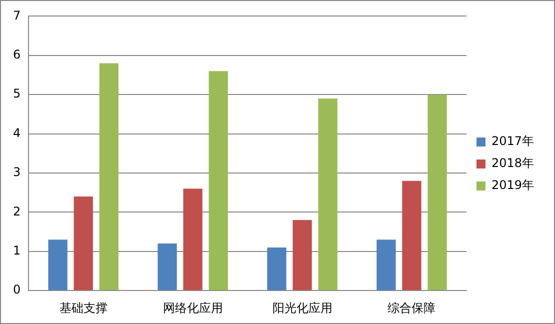 The height and width of the screenshot is (324, 555). I want to click on y-tick-label: 0, so click(16, 289).